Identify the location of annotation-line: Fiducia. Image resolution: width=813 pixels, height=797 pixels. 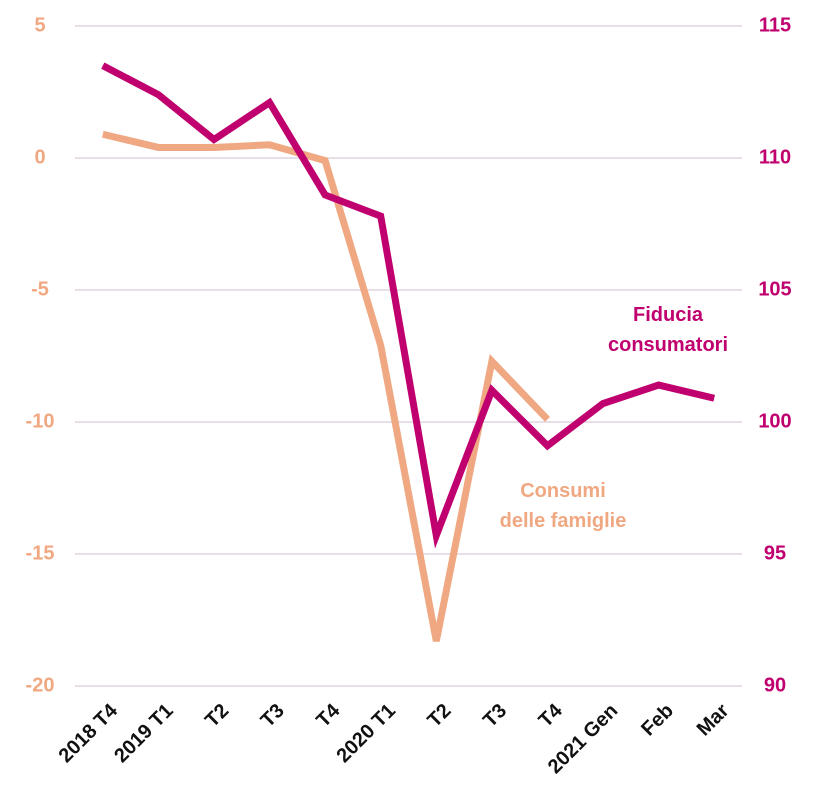
(668, 315).